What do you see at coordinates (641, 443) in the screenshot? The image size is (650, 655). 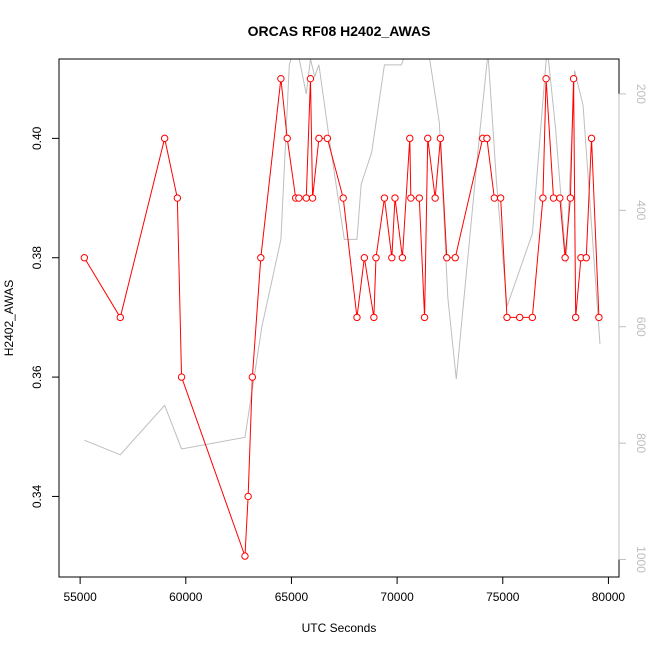 I see `y2-tick-label: 800` at bounding box center [641, 443].